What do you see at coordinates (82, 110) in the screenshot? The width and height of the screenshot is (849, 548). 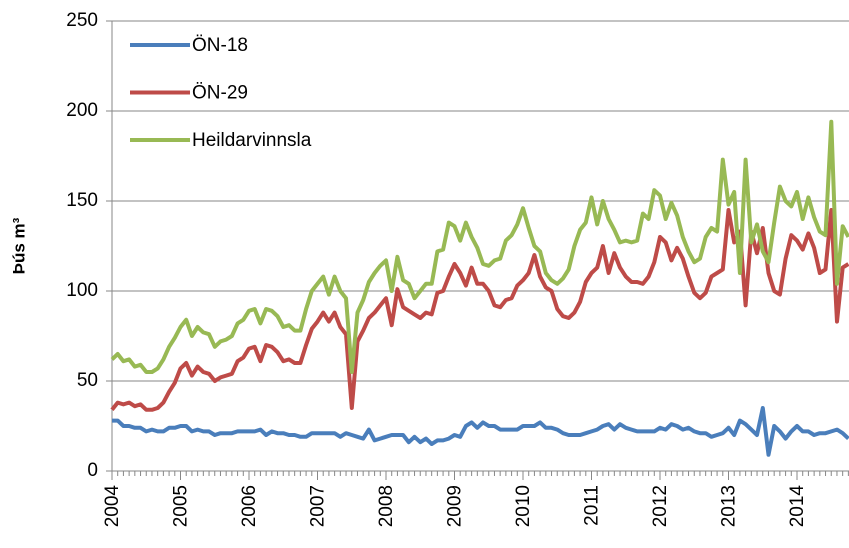 I see `y-tick-label: 200` at bounding box center [82, 110].